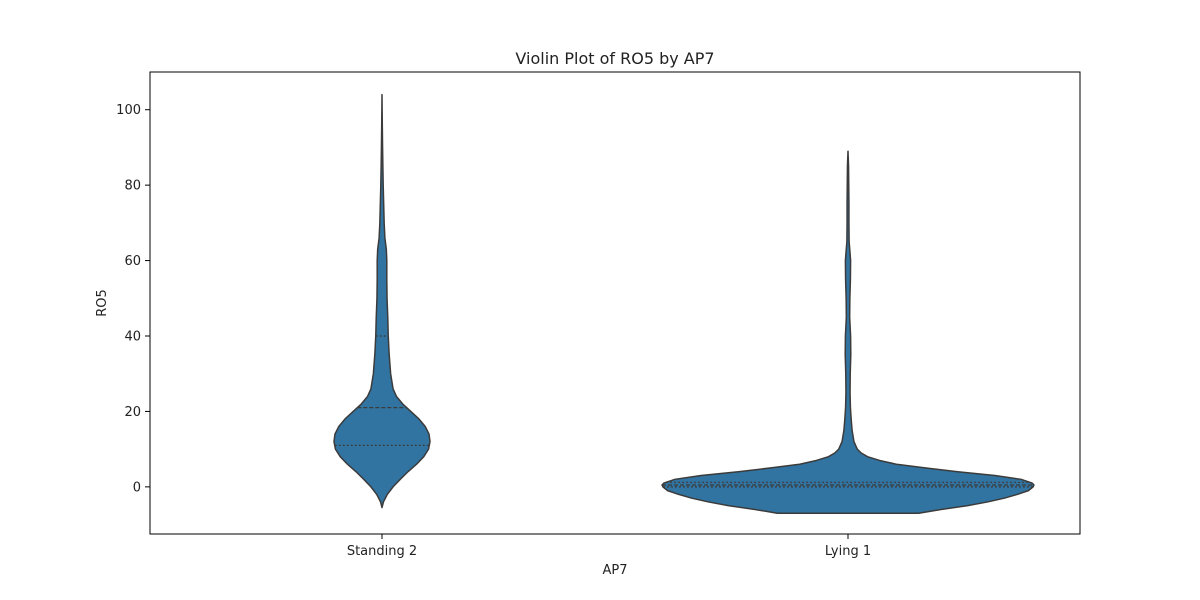 This screenshot has width=1200, height=600. Describe the element at coordinates (614, 570) in the screenshot. I see `x-axis-label: AP7` at that location.